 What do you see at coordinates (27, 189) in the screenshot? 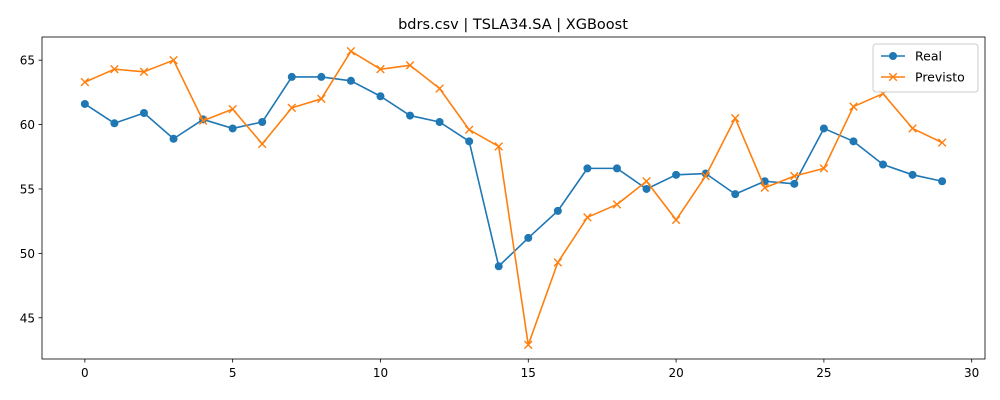
I see `y-tick-label: 55` at bounding box center [27, 189].